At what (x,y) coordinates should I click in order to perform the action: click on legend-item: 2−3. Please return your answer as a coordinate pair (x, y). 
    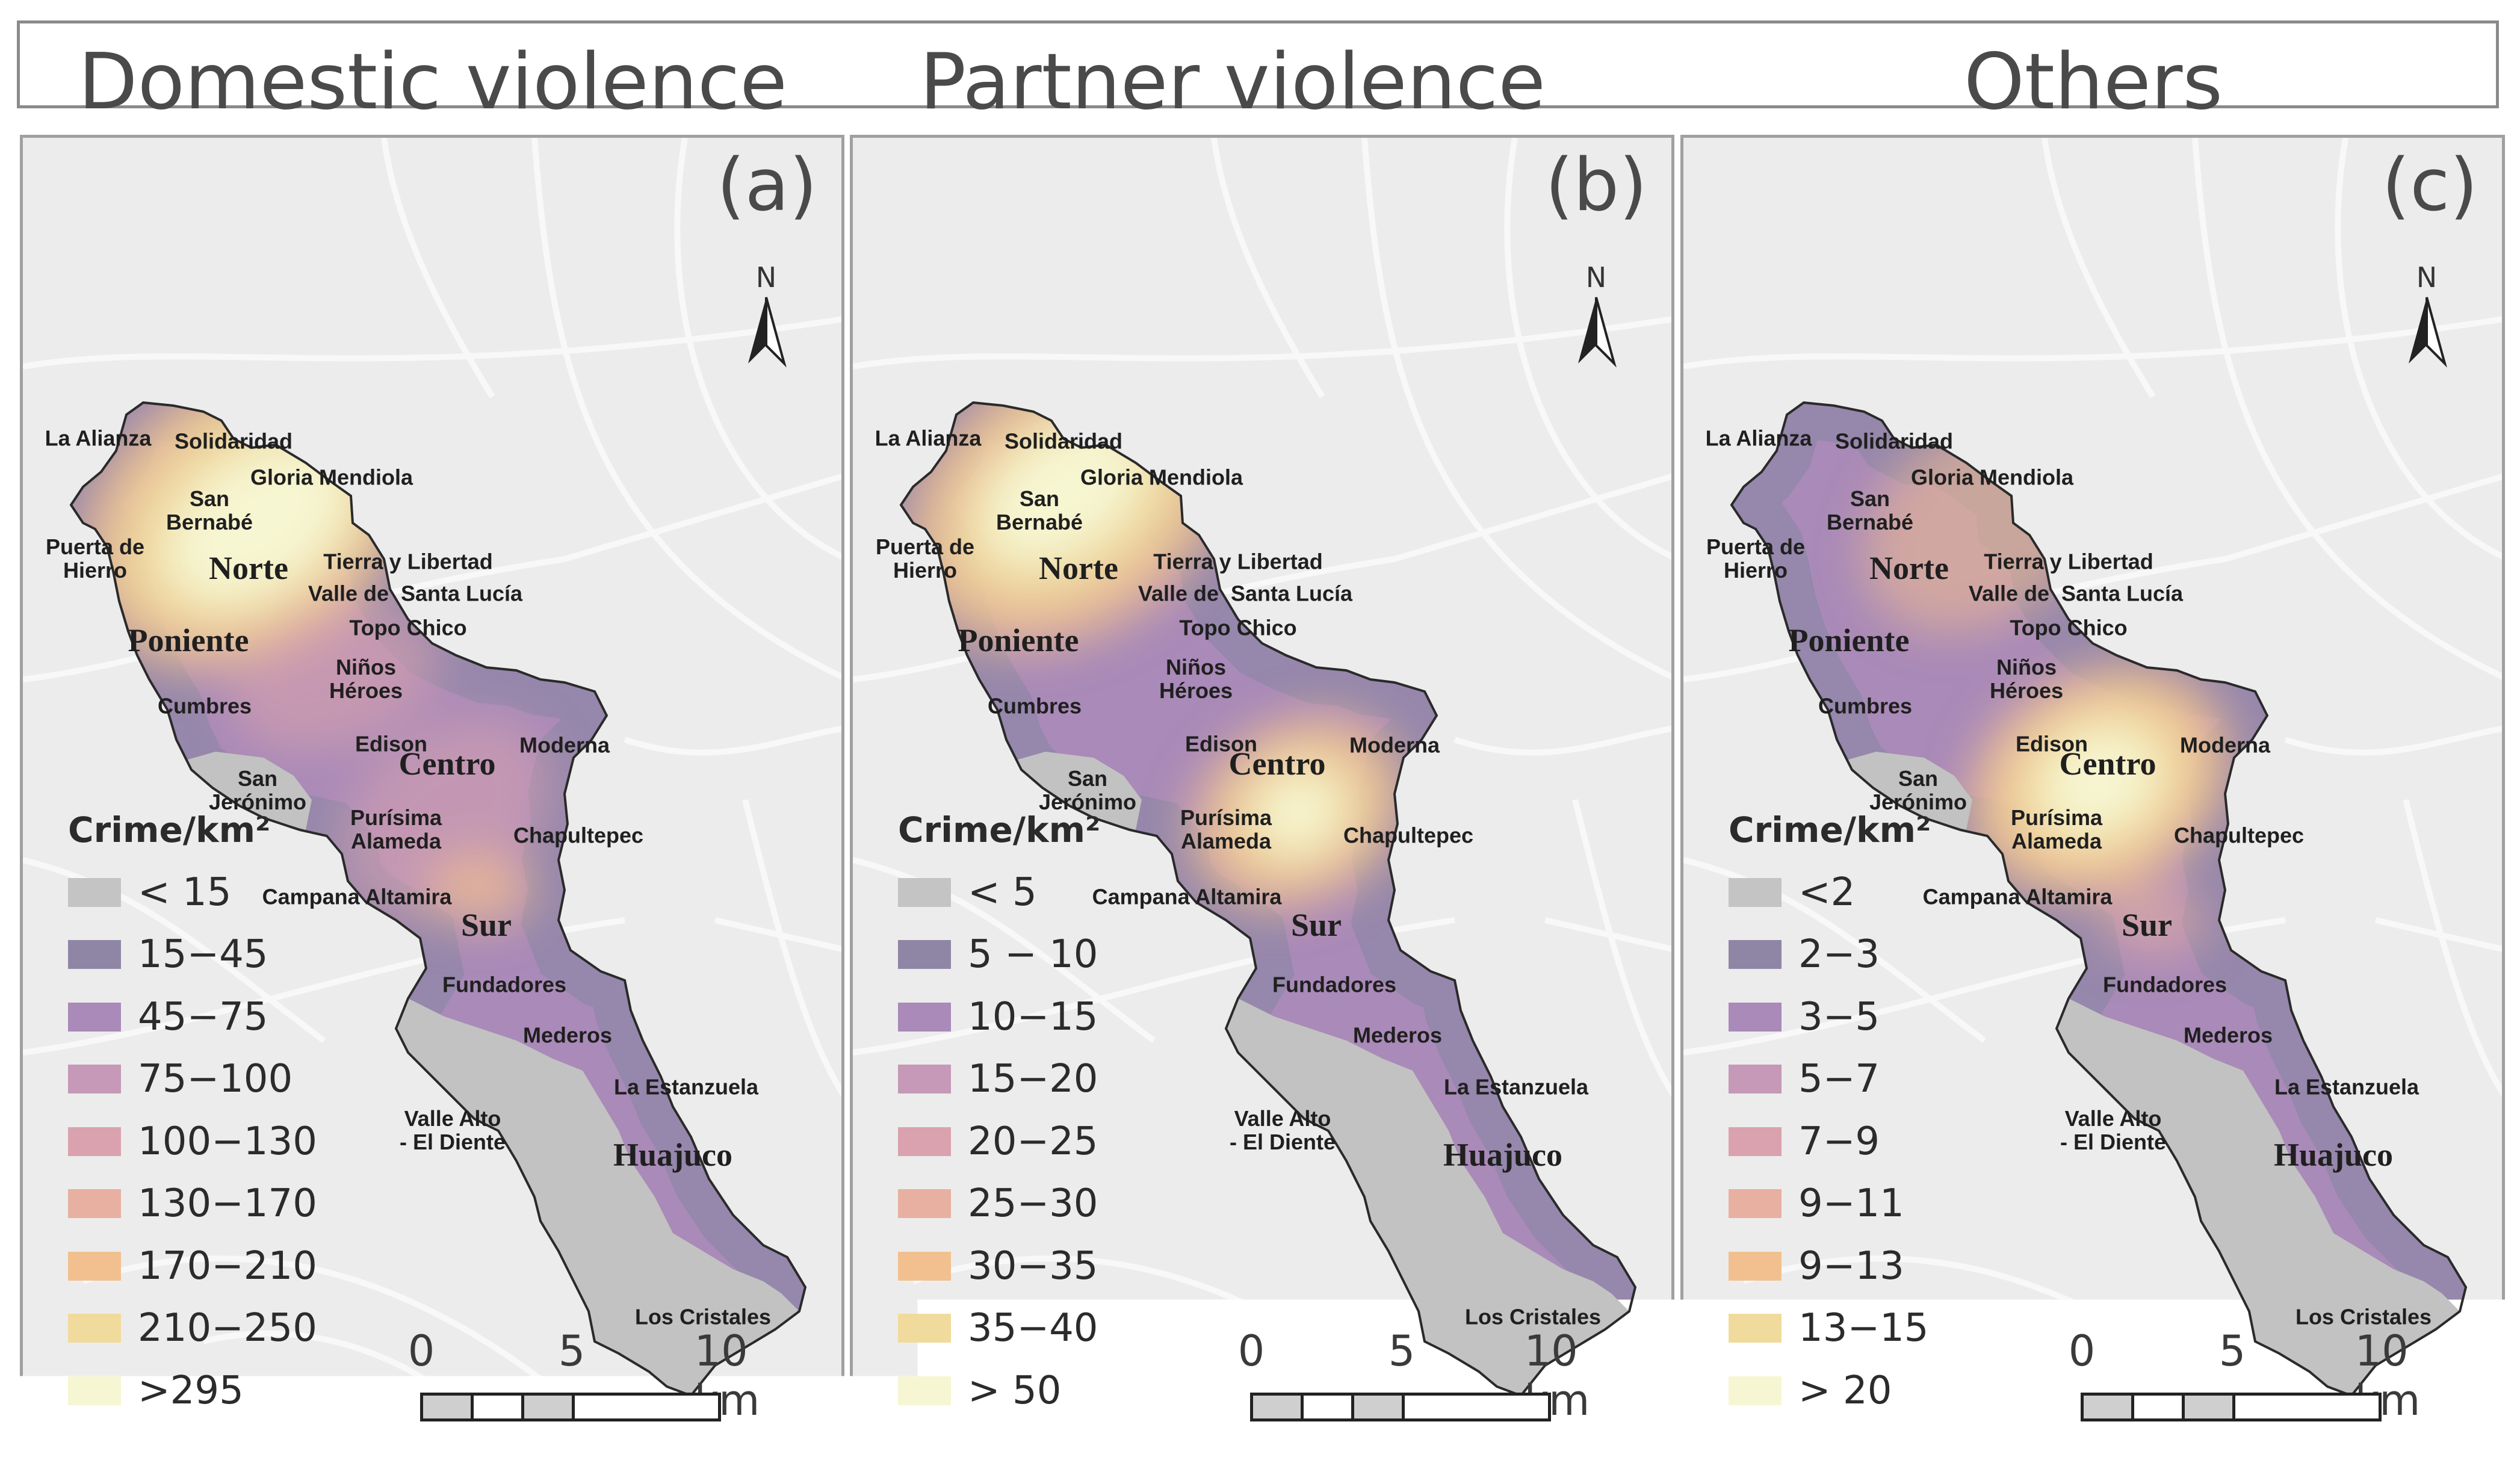
    Looking at the image, I should click on (1830, 955).